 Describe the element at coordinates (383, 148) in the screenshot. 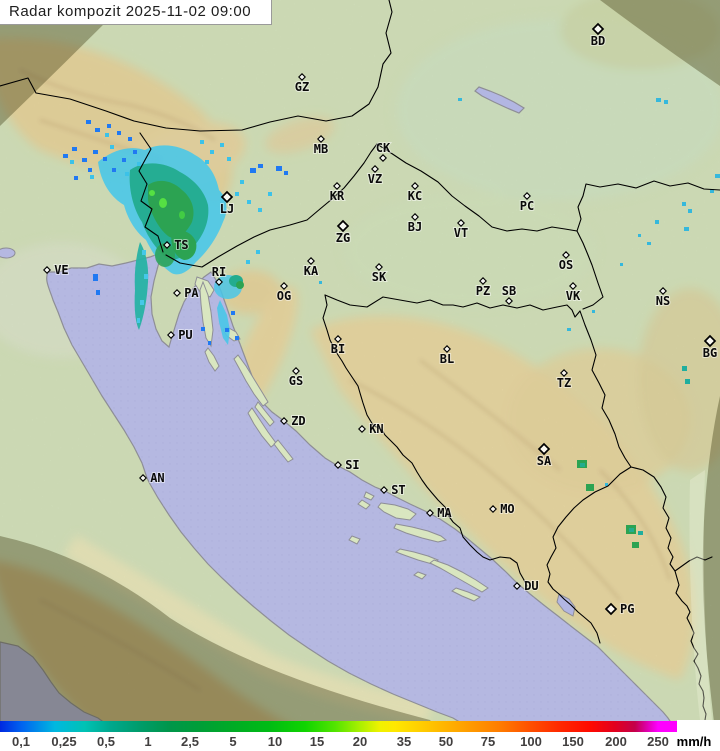

I see `city-label-CK: CK` at that location.